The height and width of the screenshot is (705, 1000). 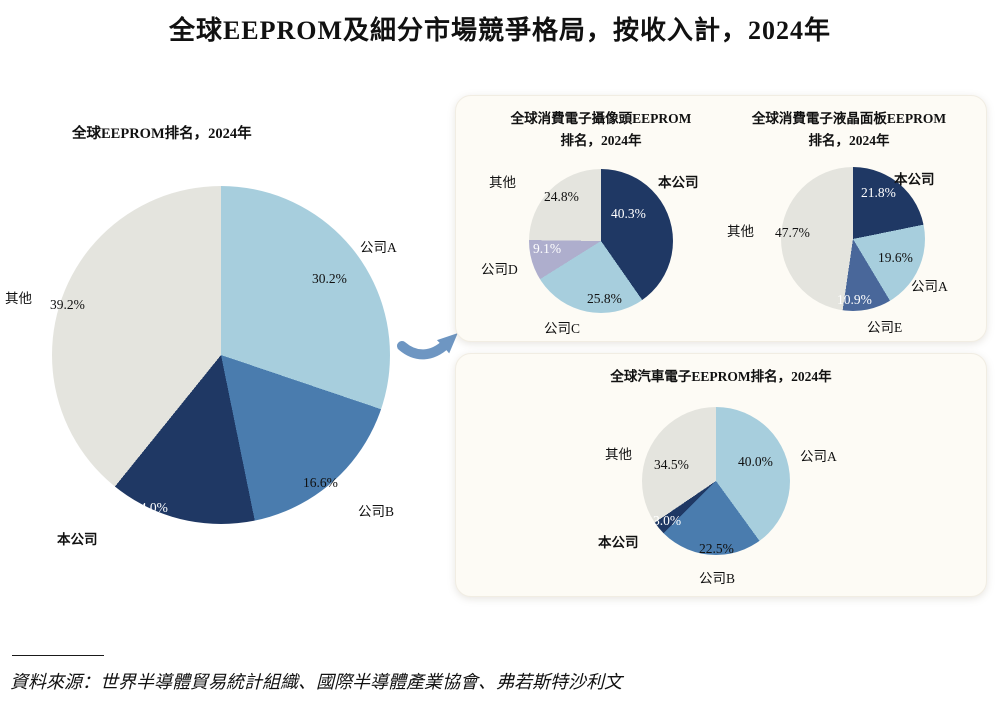 I want to click on camera-label-company-d: 公司D, so click(x=499, y=269).